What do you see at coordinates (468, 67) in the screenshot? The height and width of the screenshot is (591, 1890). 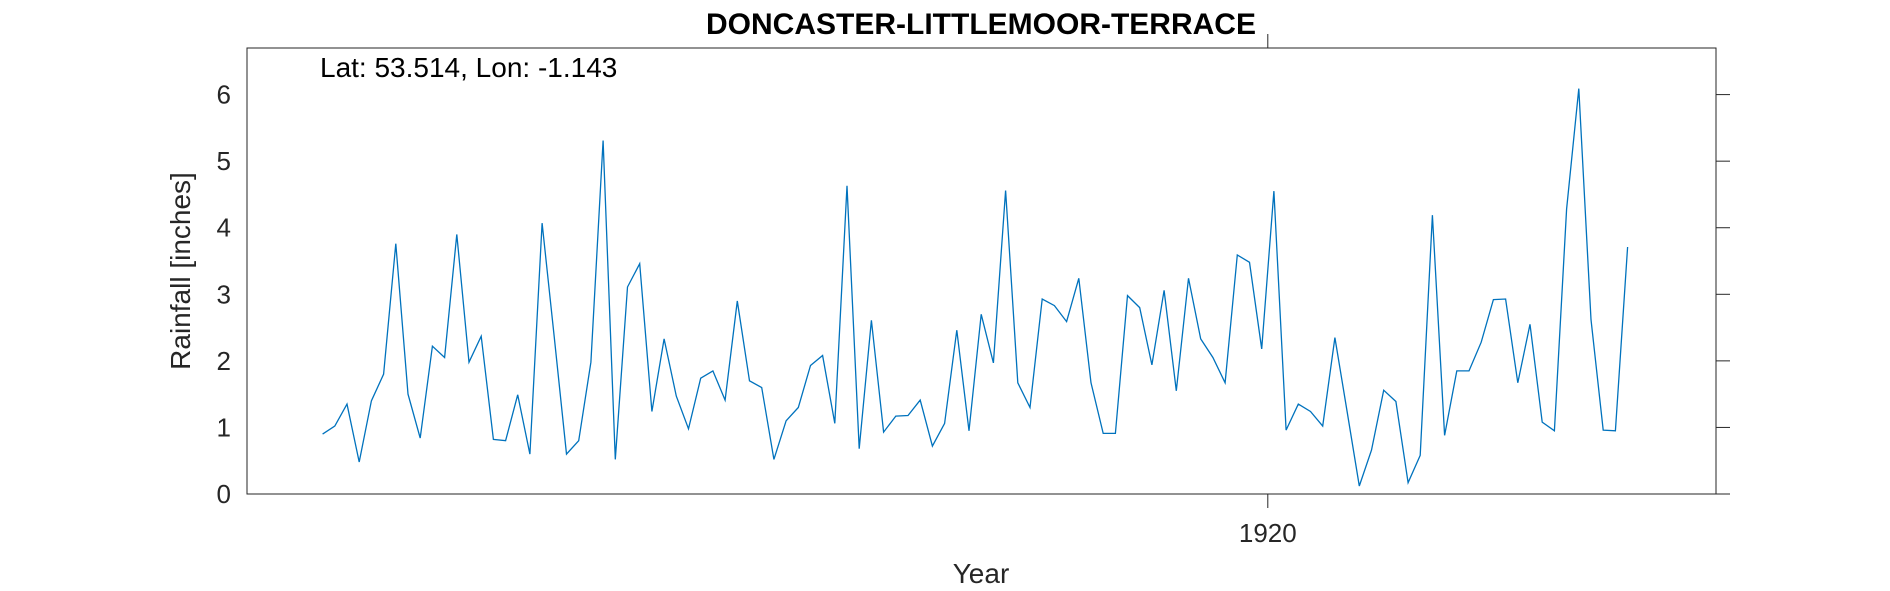 I see `location-annotation: Lat: 53.514, Lon: -1.143` at bounding box center [468, 67].